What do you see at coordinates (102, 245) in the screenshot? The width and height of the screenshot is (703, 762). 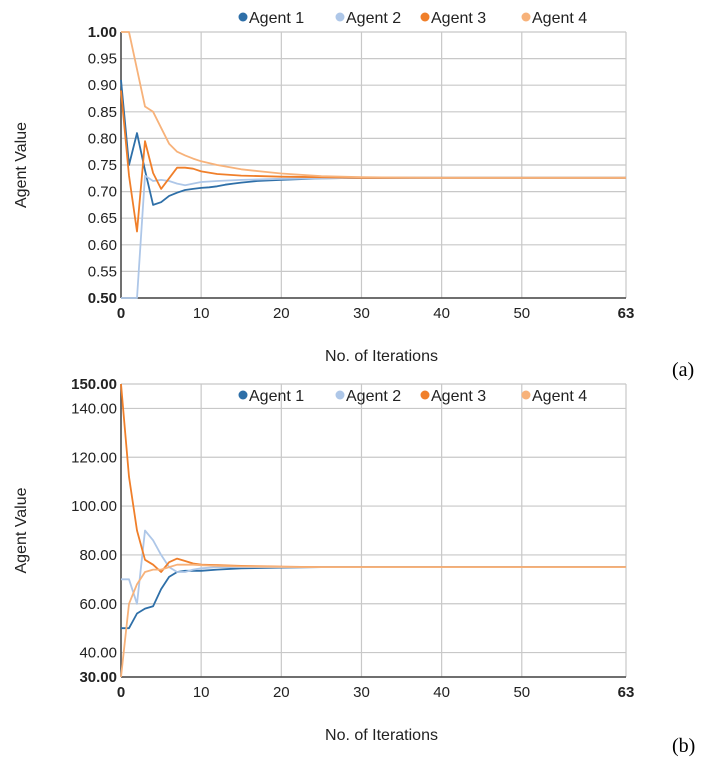 I see `y-tick-label: 0.60` at bounding box center [102, 245].